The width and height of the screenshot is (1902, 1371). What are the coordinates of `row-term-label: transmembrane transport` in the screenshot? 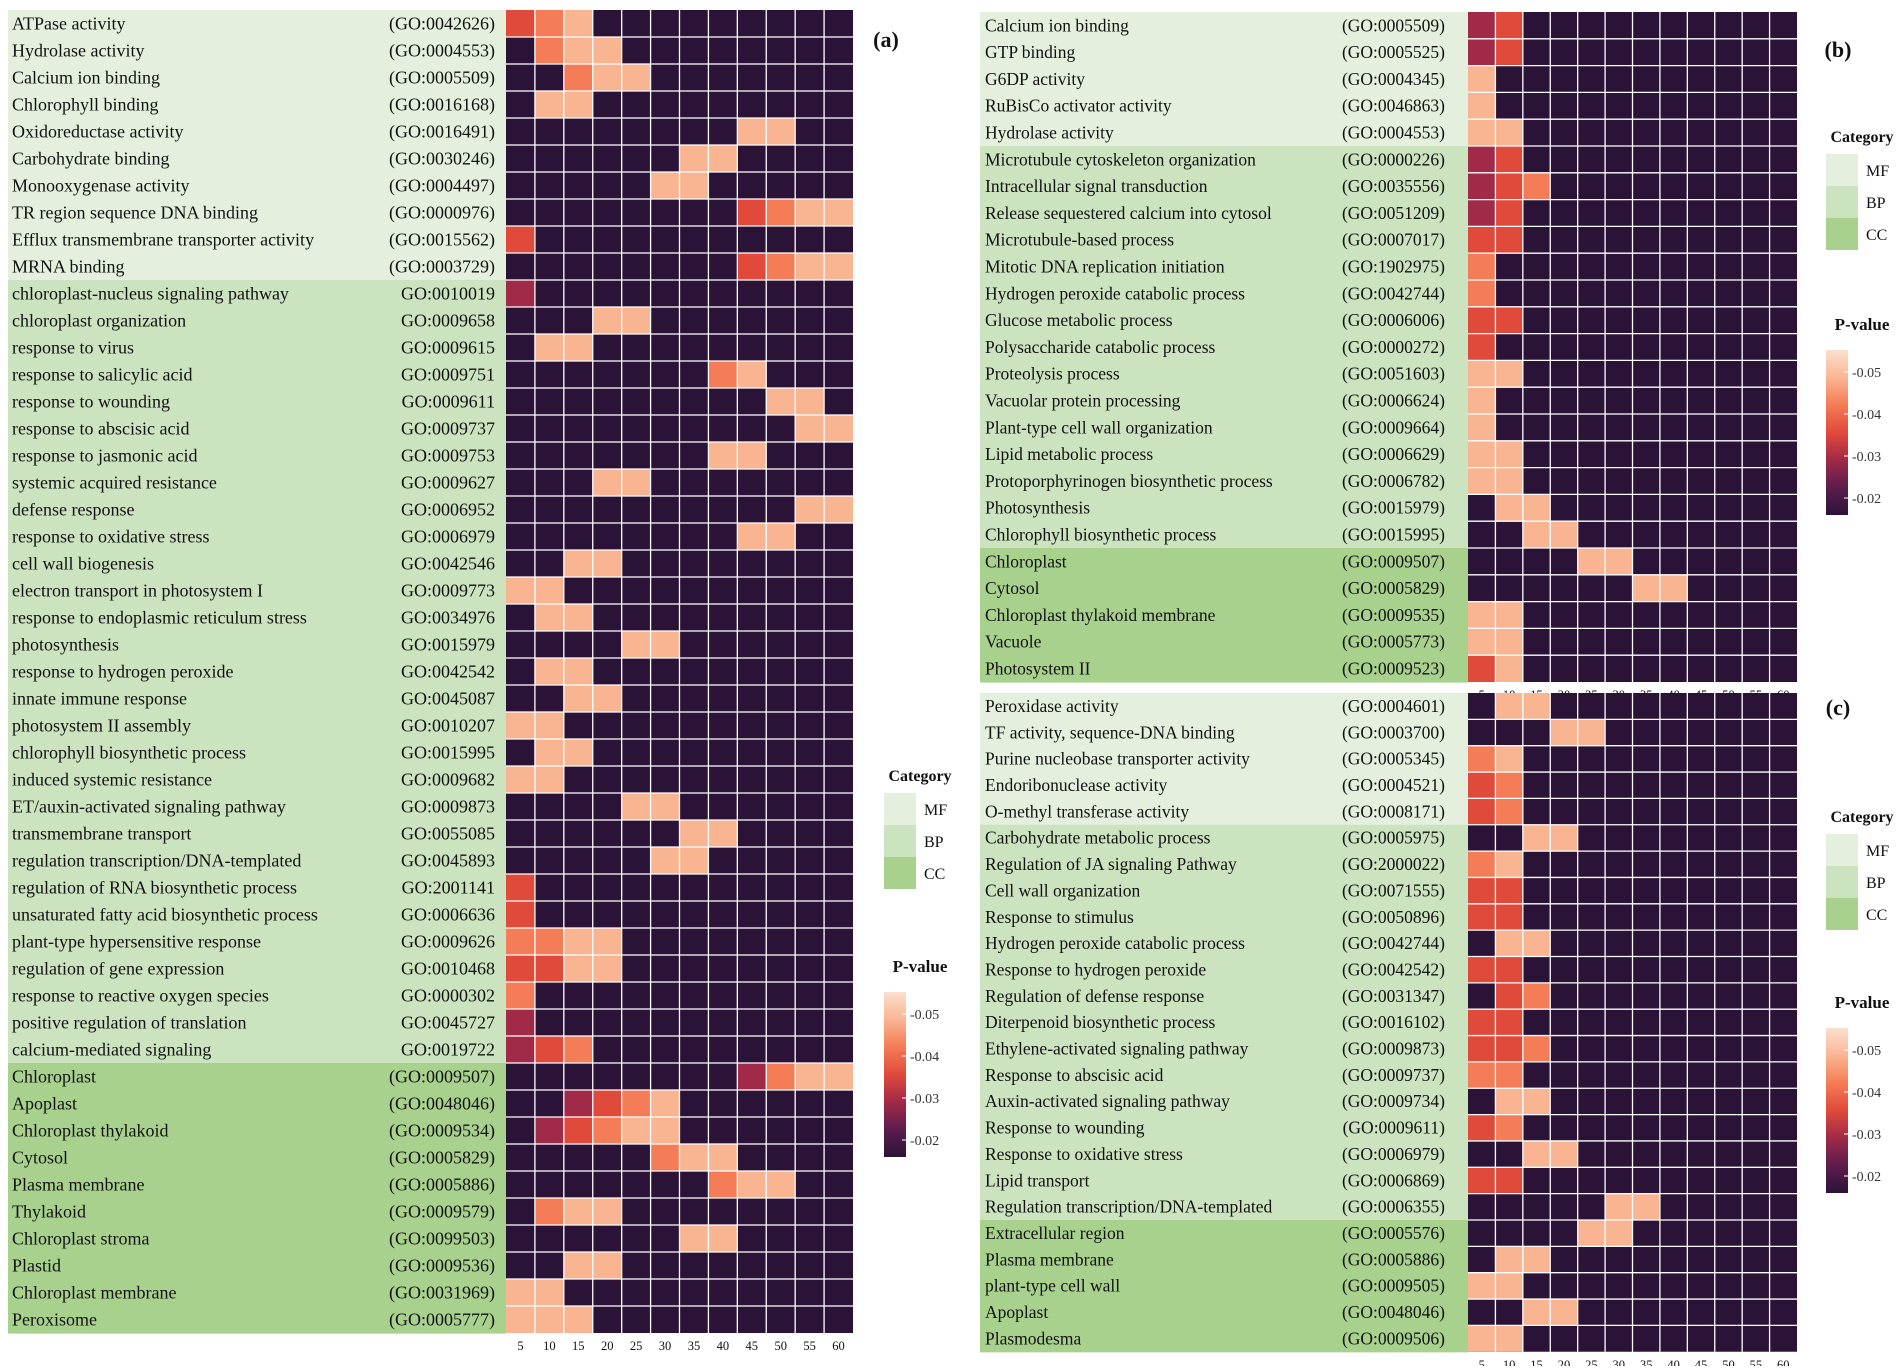 It's located at (101, 833).